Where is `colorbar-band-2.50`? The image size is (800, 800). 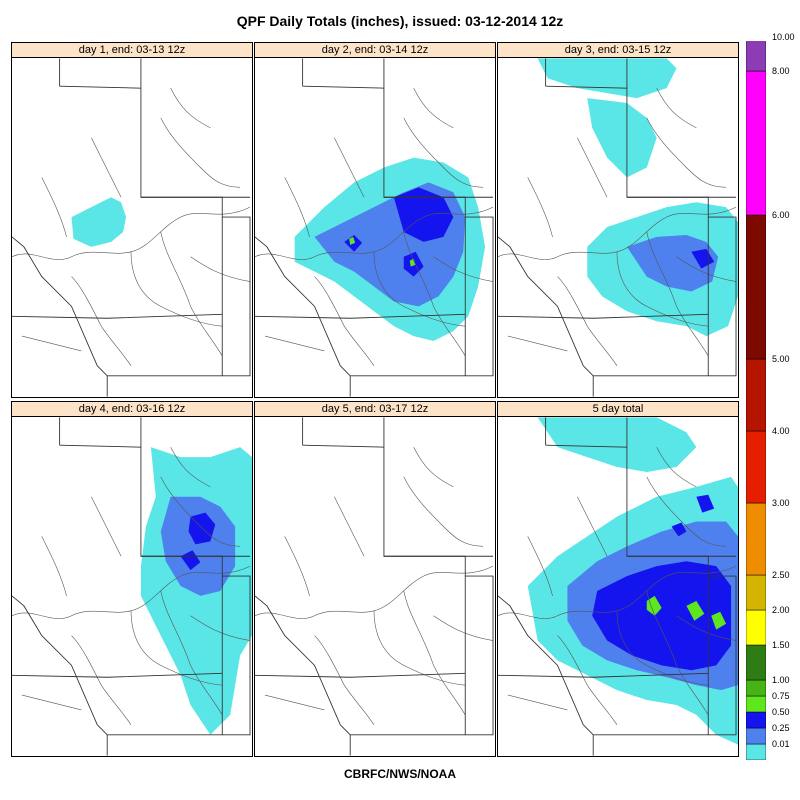 colorbar-band-2.50 is located at coordinates (756, 592).